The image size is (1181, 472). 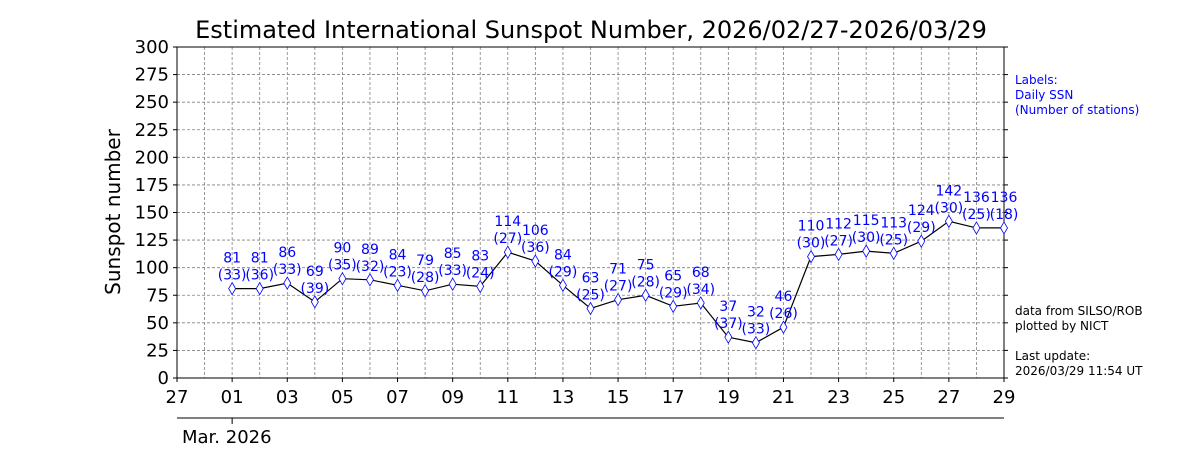 What do you see at coordinates (152, 185) in the screenshot?
I see `y-tick-label: 175` at bounding box center [152, 185].